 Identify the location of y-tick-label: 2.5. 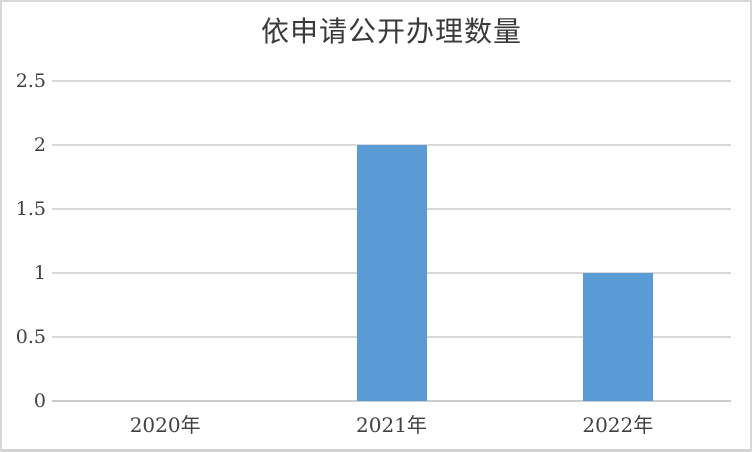
(30, 81).